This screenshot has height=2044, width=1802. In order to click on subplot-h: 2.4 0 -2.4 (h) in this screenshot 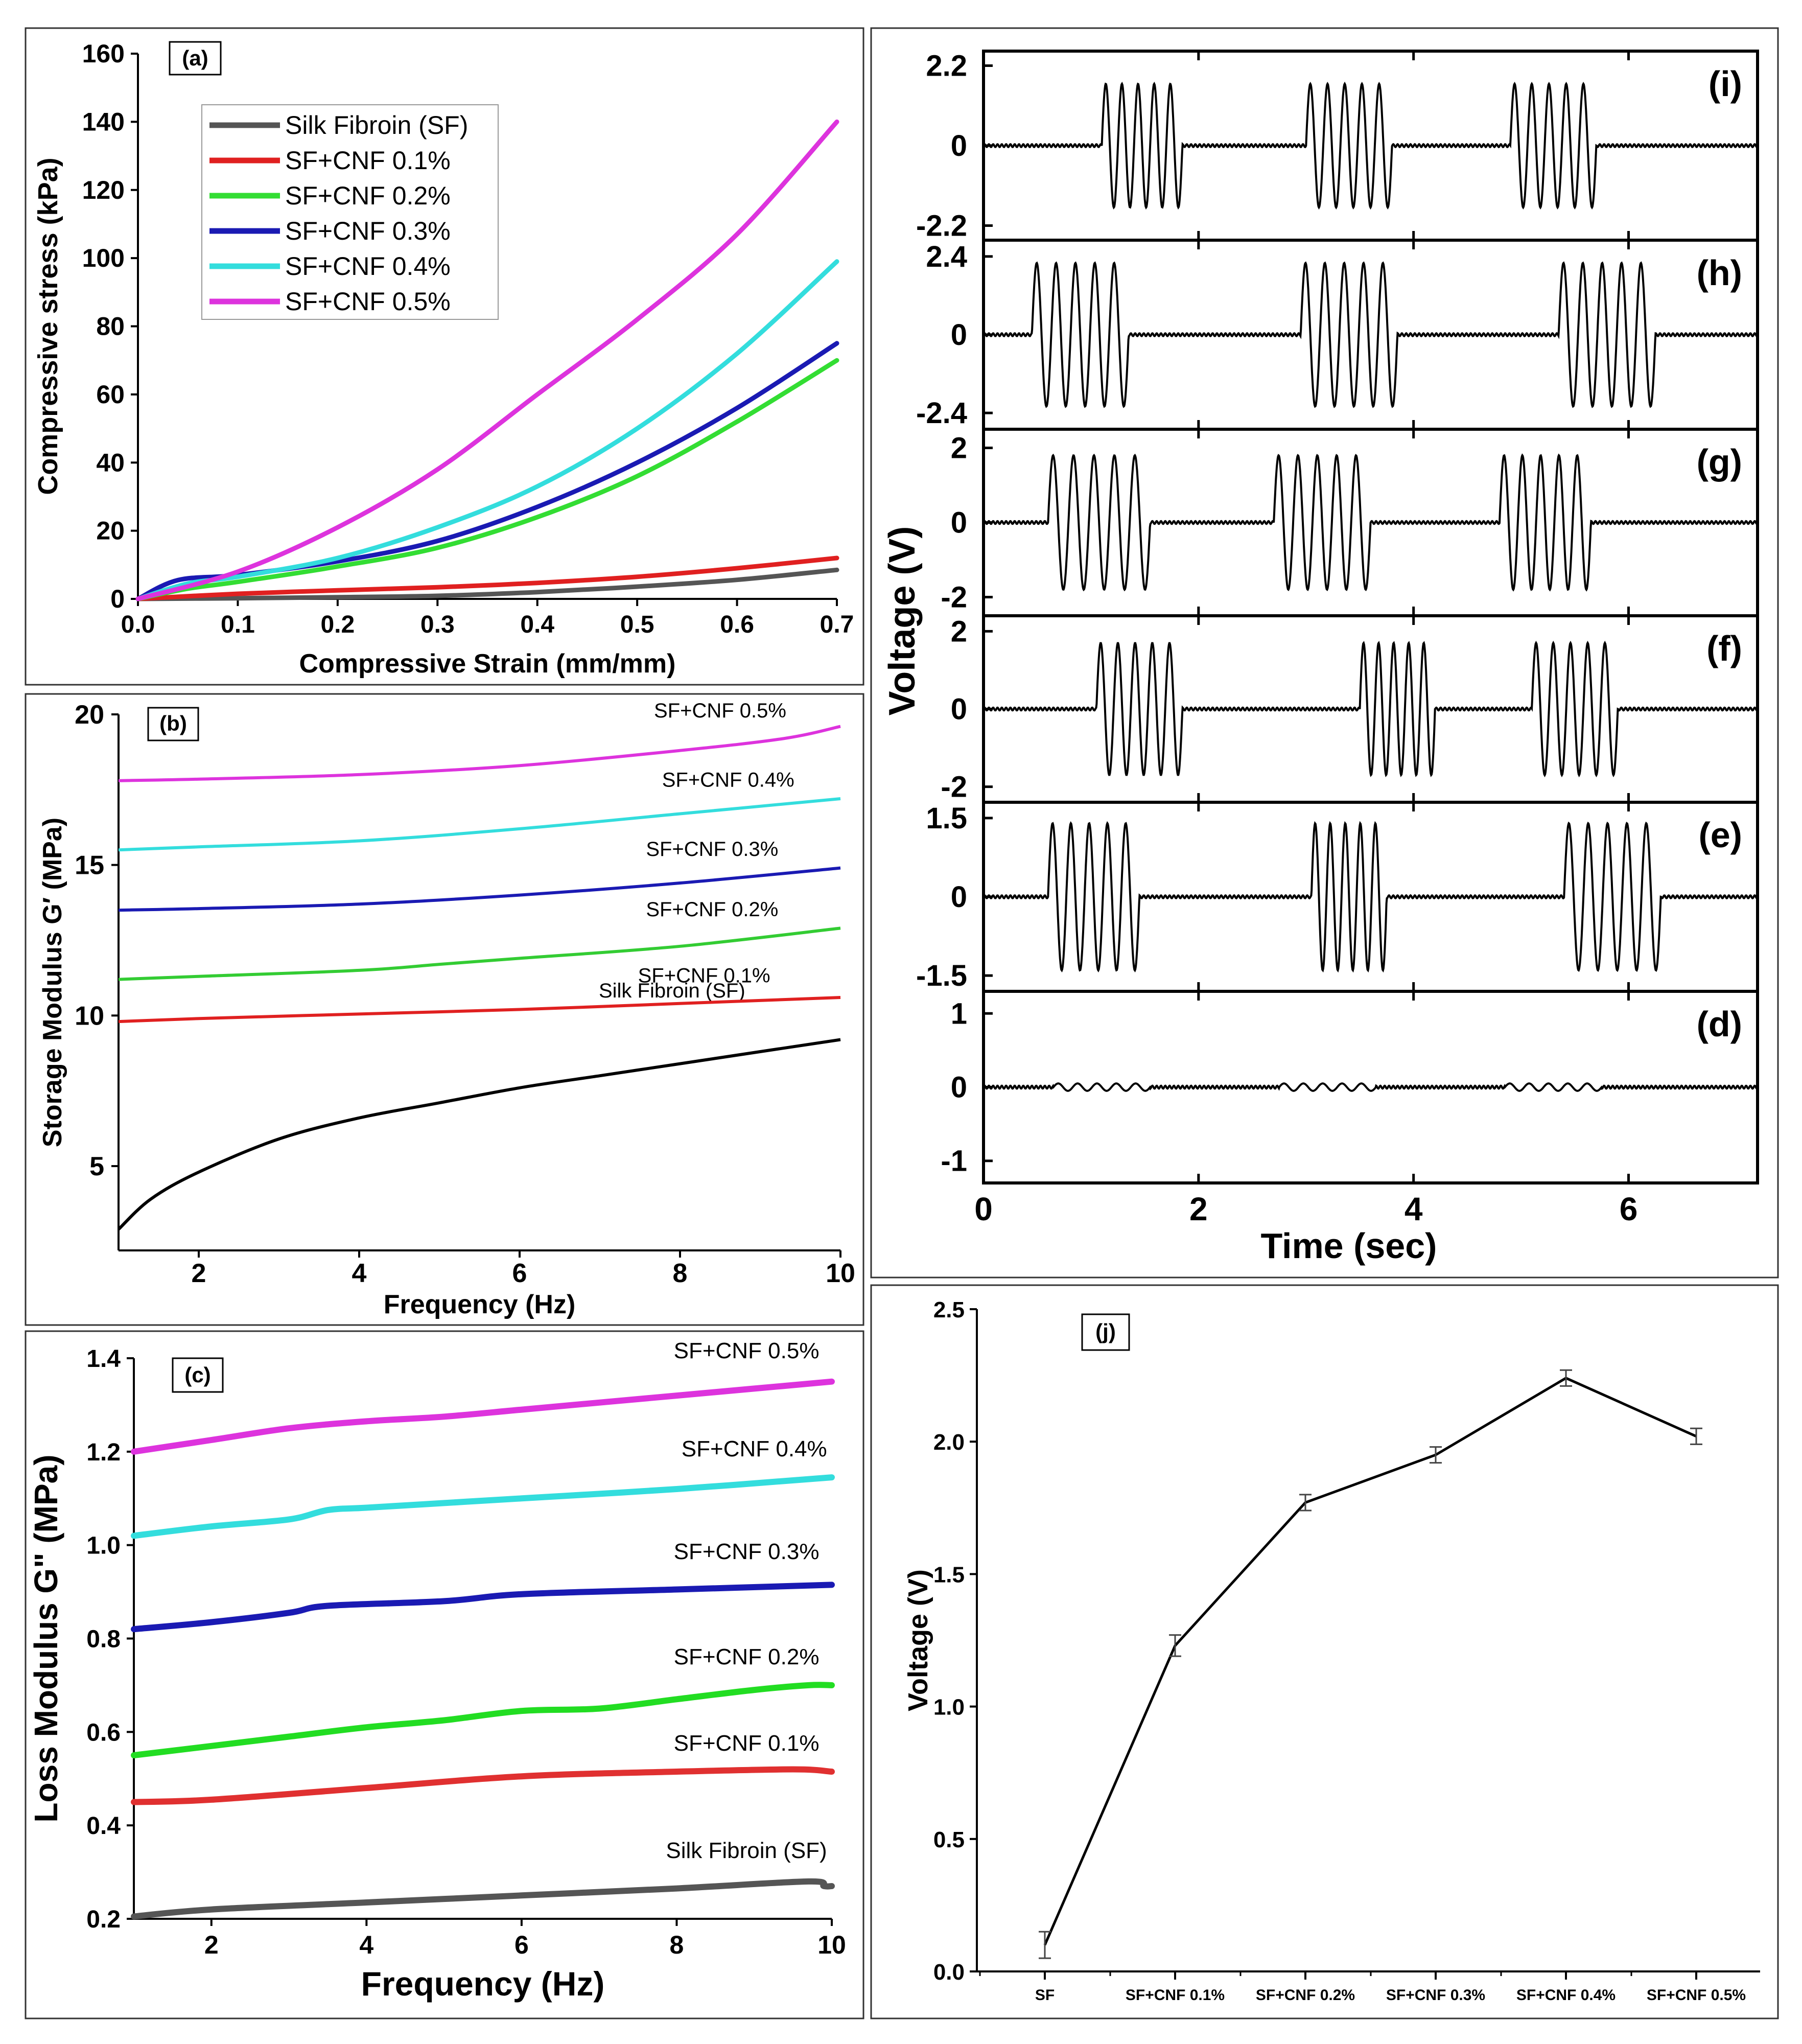, I will do `click(1337, 335)`.